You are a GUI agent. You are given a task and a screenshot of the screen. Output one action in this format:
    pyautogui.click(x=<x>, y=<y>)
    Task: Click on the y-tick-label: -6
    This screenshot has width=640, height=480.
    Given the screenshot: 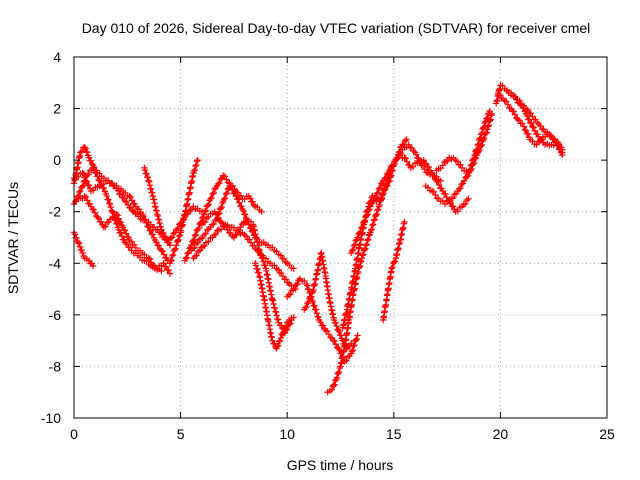 What is the action you would take?
    pyautogui.click(x=55, y=315)
    